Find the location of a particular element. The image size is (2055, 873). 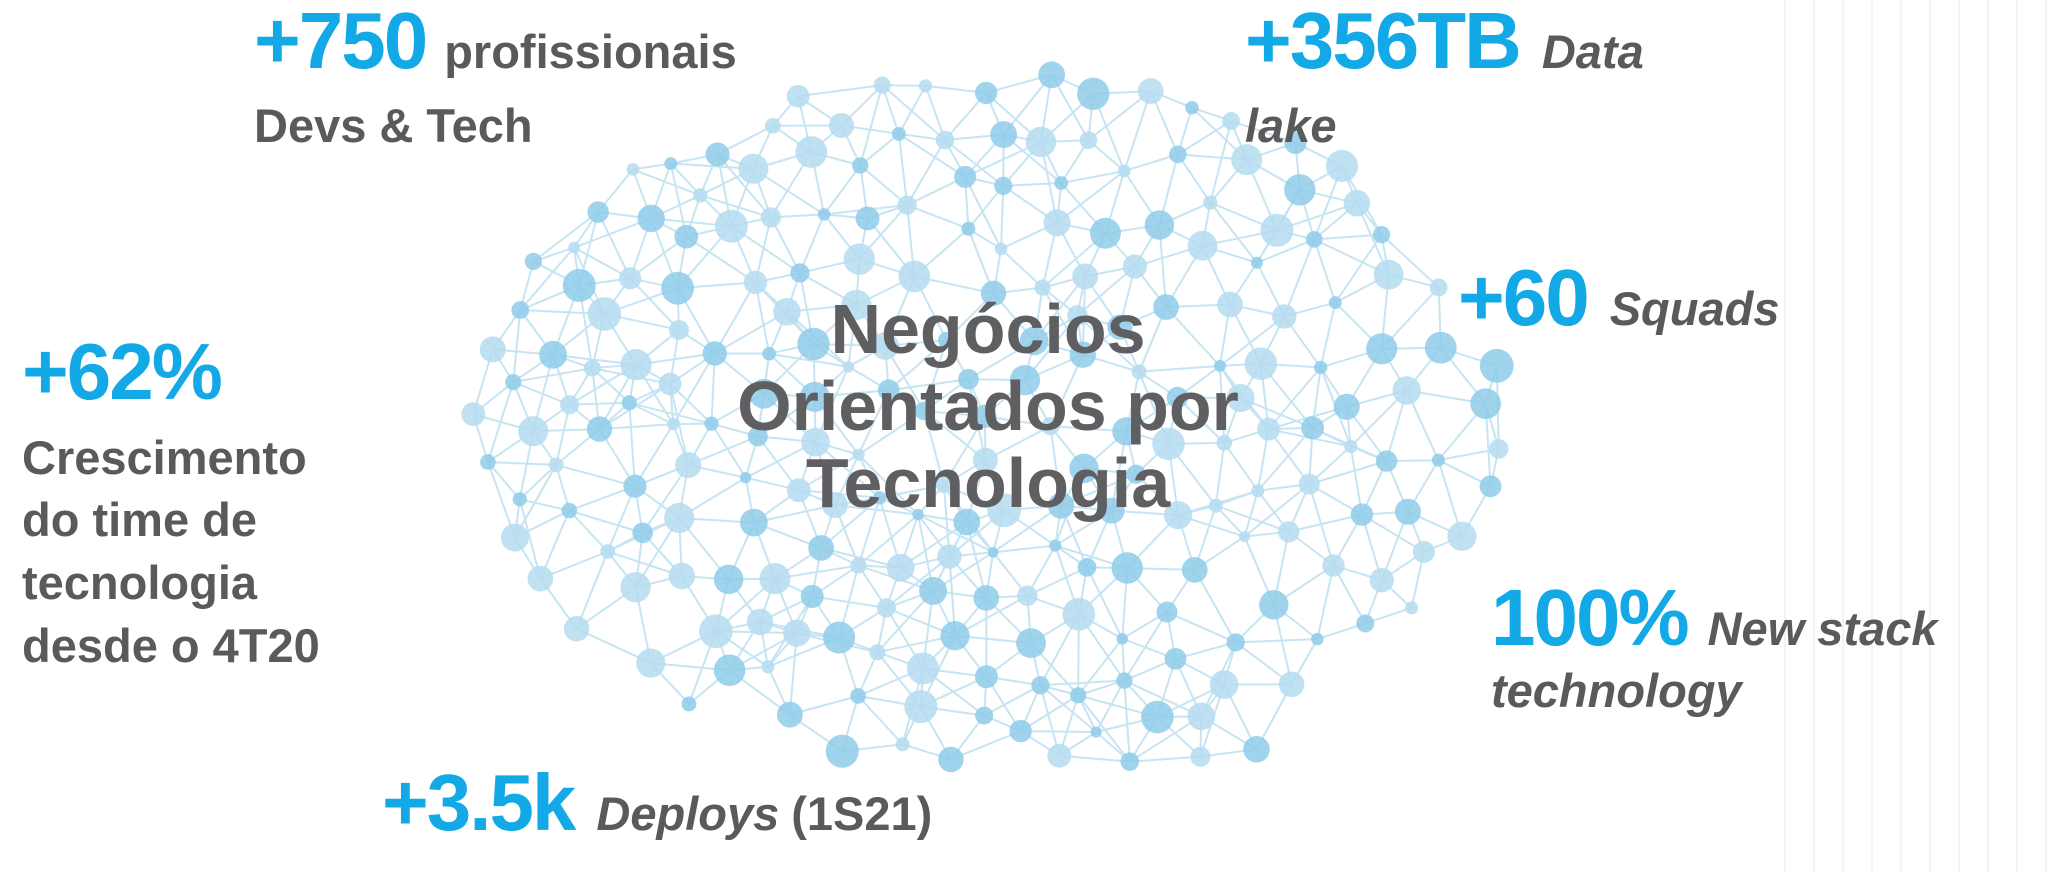

stat: 100% New stack is located at coordinates (1715, 617).